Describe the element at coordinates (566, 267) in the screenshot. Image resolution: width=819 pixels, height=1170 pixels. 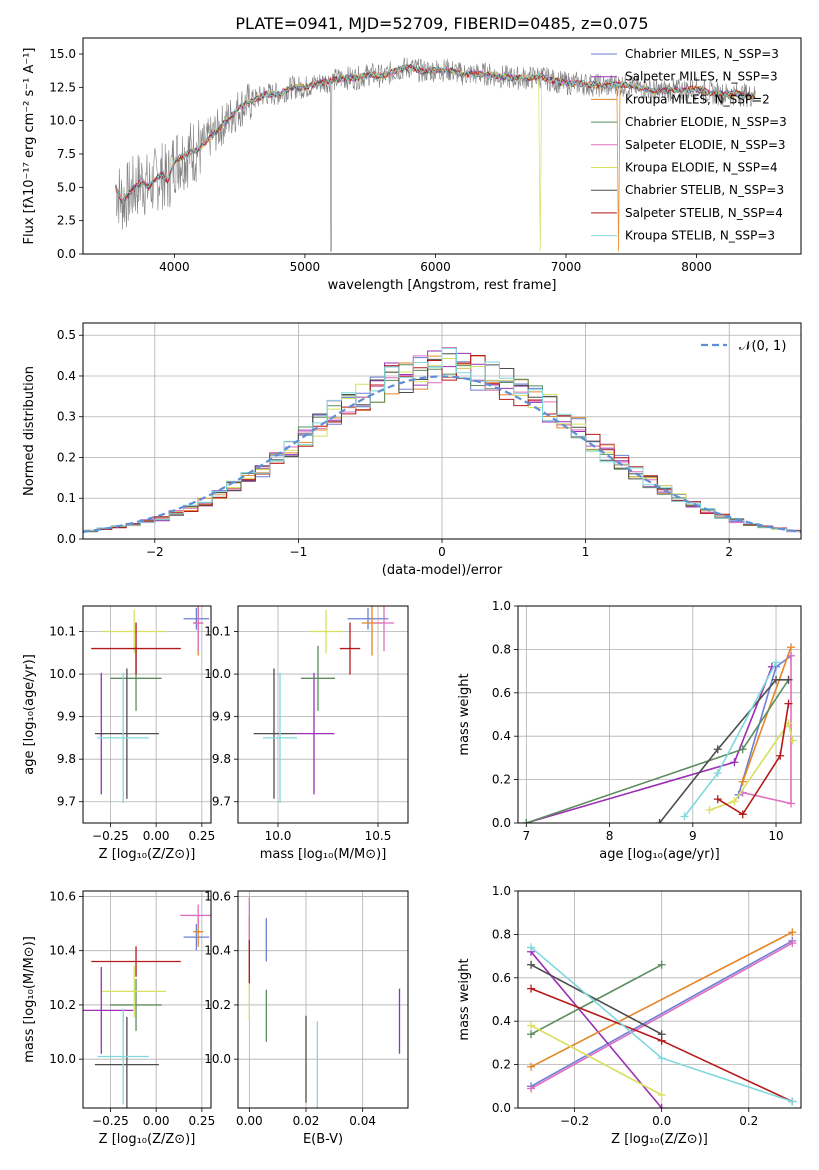
I see `x-tick-label: 7000` at that location.